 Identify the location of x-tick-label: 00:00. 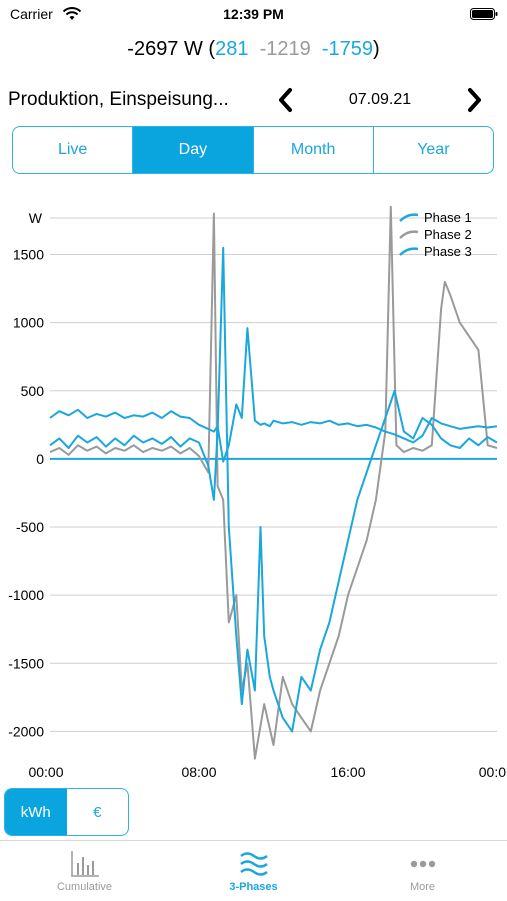
(45, 772).